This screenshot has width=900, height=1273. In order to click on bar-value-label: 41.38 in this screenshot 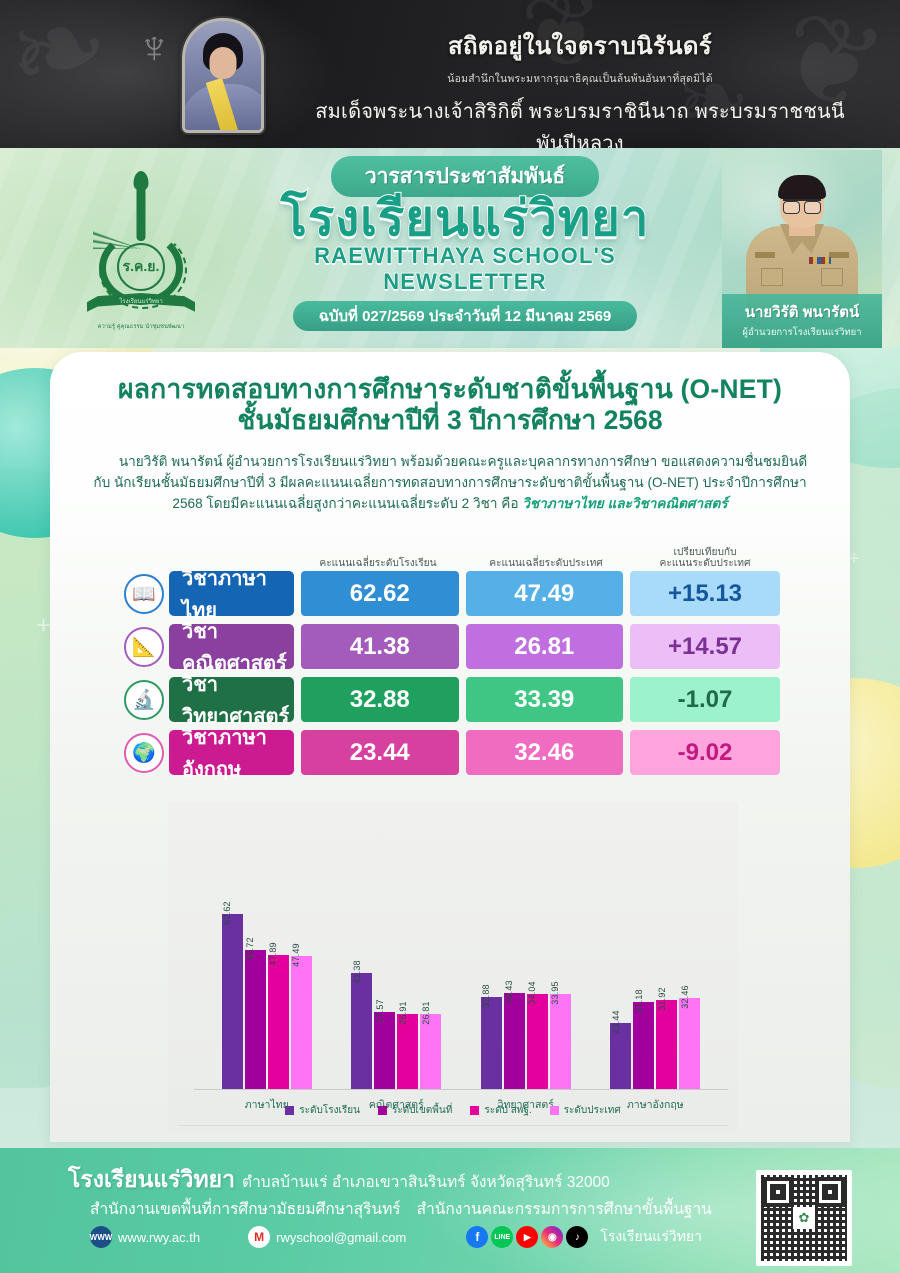, I will do `click(356, 972)`.